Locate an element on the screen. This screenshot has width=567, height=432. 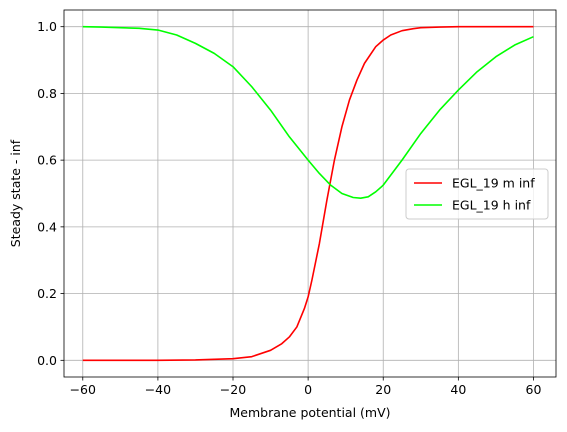
x-tick-label: −40 is located at coordinates (158, 389).